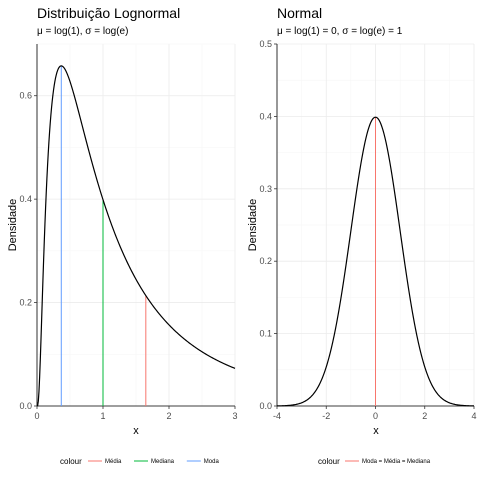 This screenshot has height=480, width=480. What do you see at coordinates (265, 189) in the screenshot?
I see `y-tick-label: 0.3` at bounding box center [265, 189].